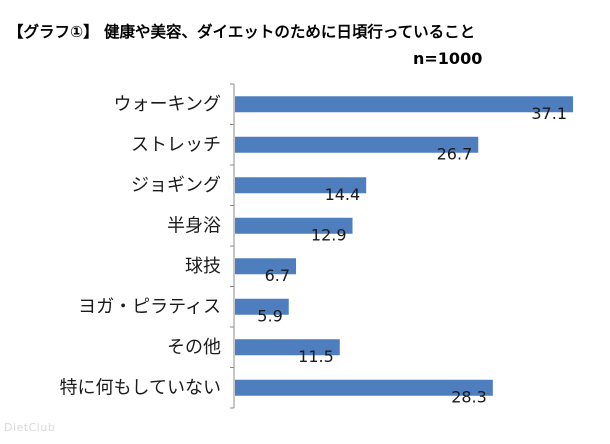 The width and height of the screenshot is (610, 444). What do you see at coordinates (176, 144) in the screenshot?
I see `category-label: ストレッチ` at bounding box center [176, 144].